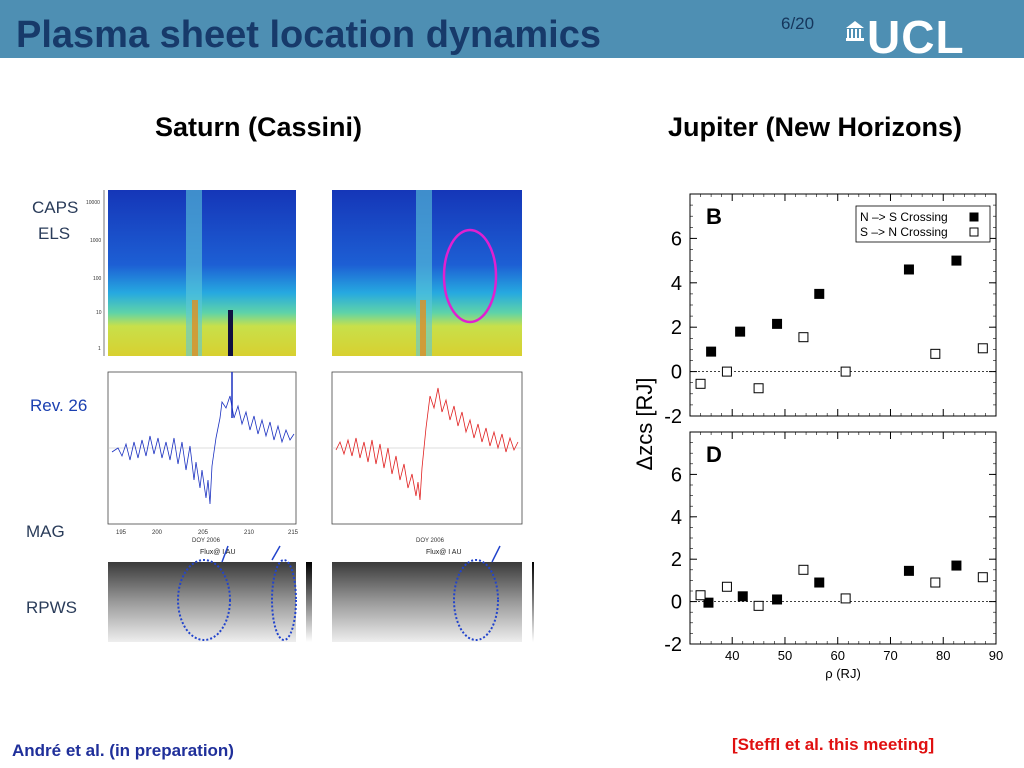  I want to click on legend-box, so click(923, 224).